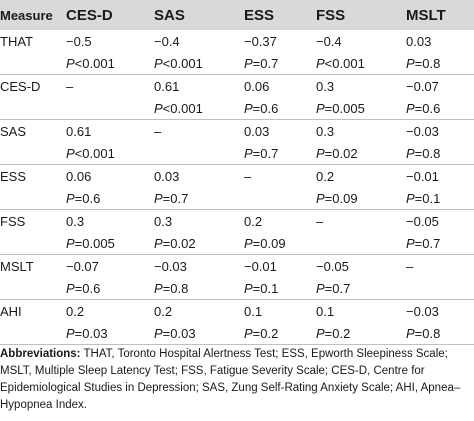 This screenshot has height=421, width=474. I want to click on table-row-p: P<0.001 P<0.001 P=0.7 P<0.001 P=0.8, so click(237, 63).